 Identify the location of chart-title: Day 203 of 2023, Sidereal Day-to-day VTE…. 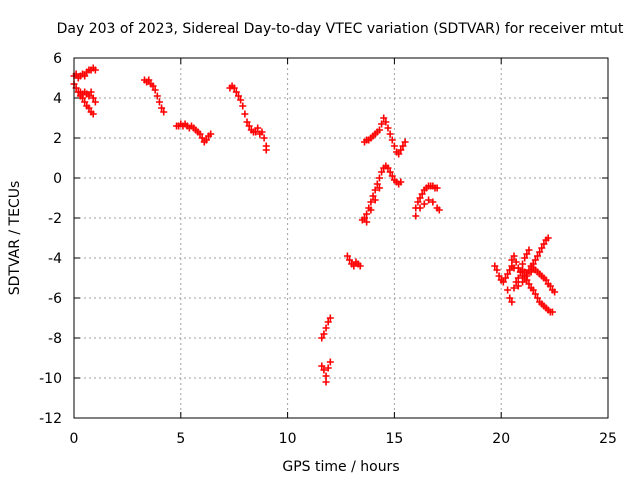
(340, 29).